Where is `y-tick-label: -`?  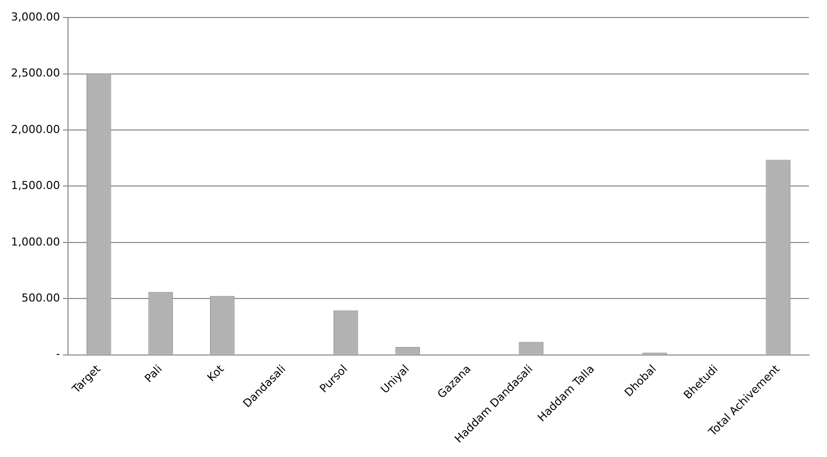
y-tick-label: - is located at coordinates (58, 354).